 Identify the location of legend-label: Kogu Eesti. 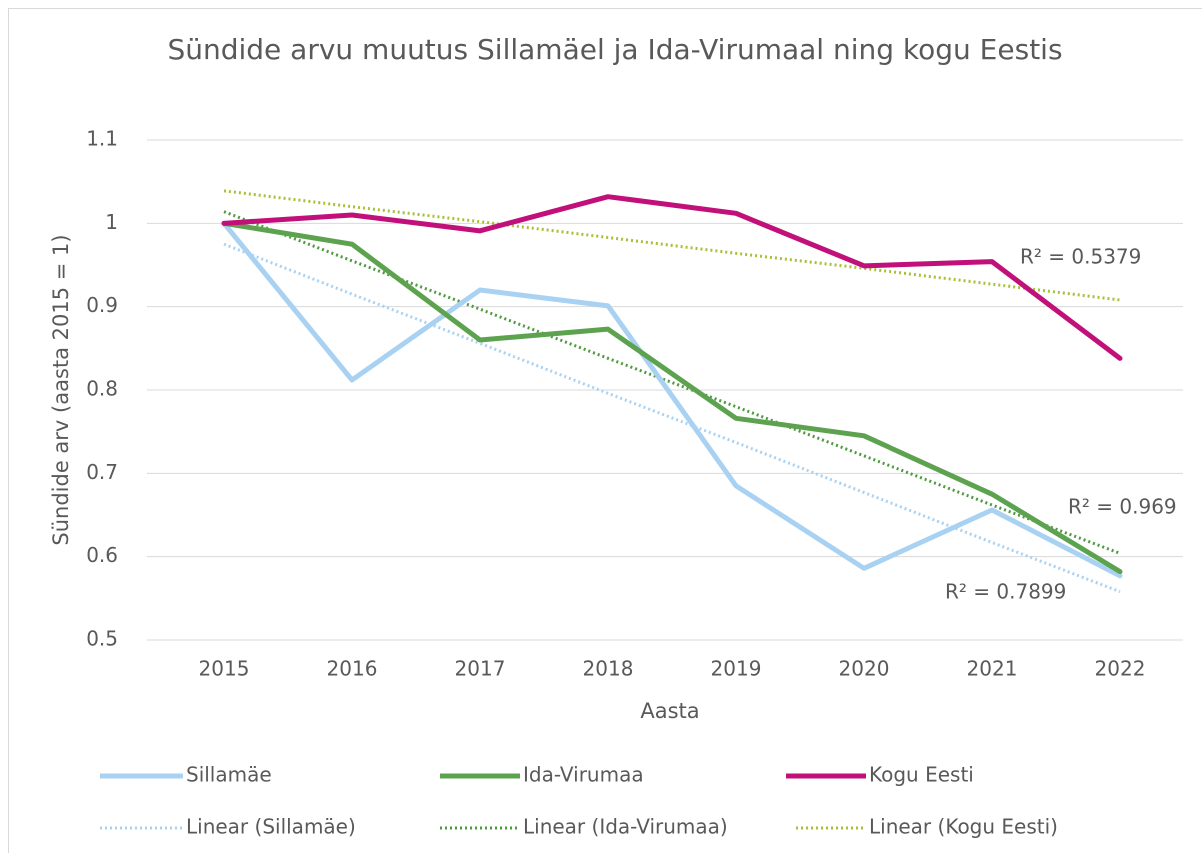
(921, 775).